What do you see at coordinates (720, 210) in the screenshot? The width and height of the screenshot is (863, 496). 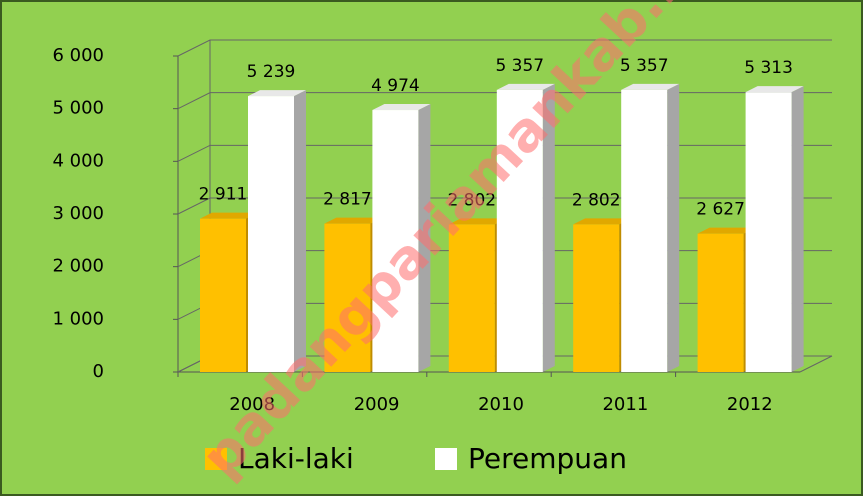 I see `value-label: 2 627` at bounding box center [720, 210].